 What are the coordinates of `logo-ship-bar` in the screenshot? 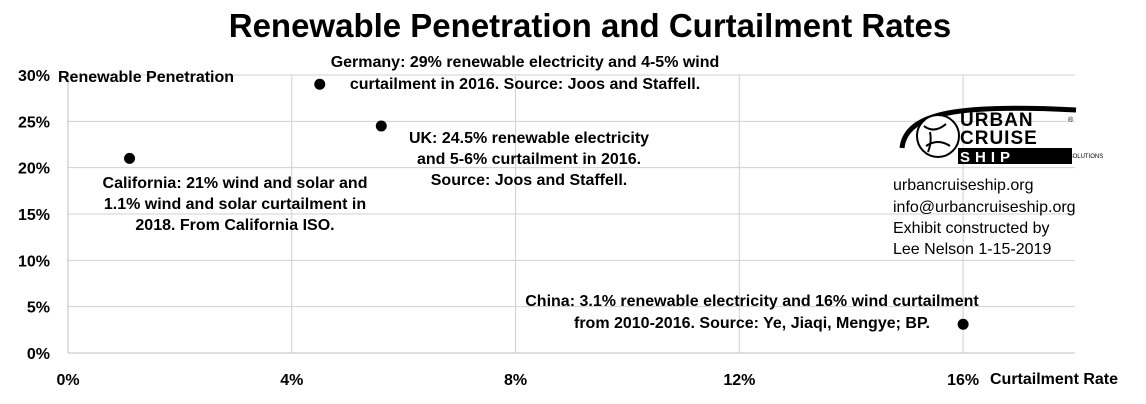 It's located at (1015, 156).